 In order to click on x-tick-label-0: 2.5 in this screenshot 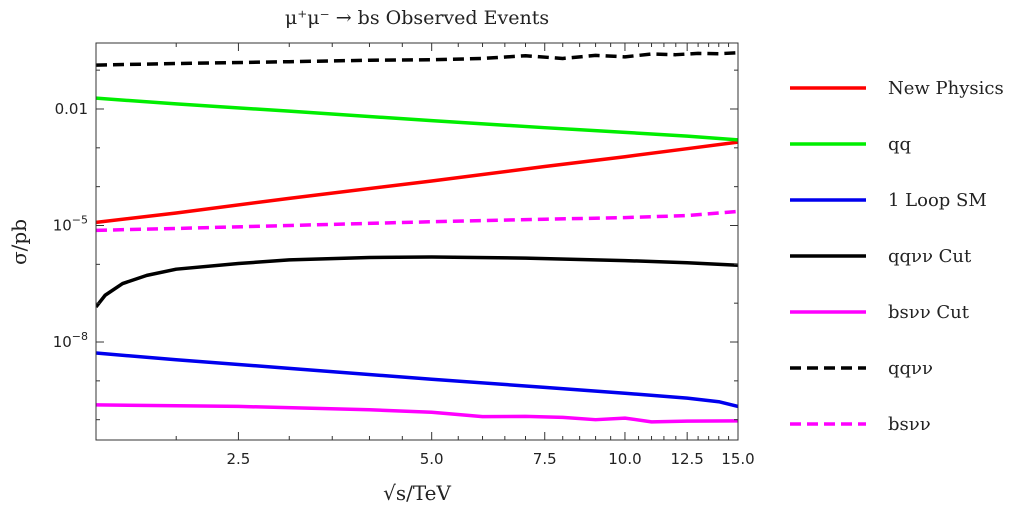, I will do `click(238, 459)`.